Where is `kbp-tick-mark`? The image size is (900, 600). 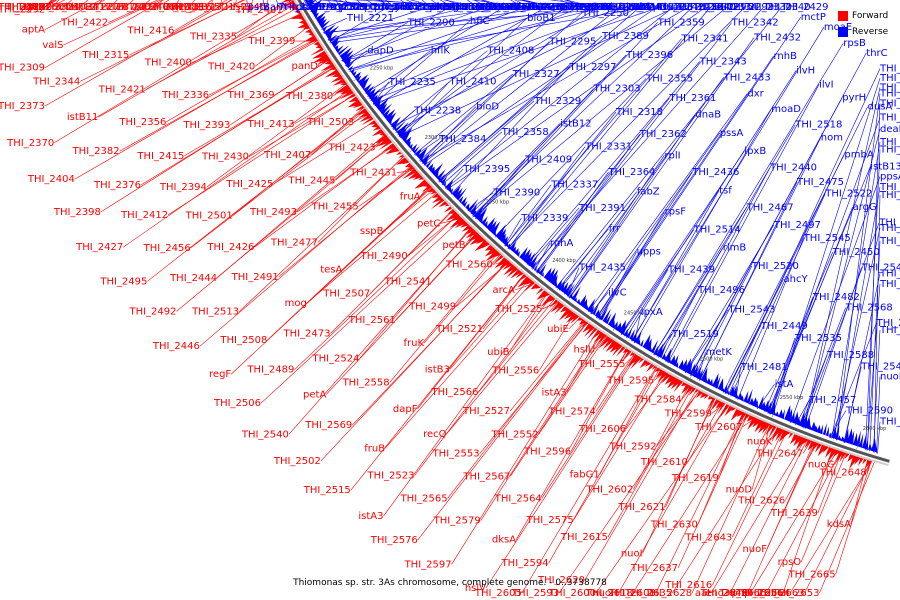
kbp-tick-mark is located at coordinates (474, 216).